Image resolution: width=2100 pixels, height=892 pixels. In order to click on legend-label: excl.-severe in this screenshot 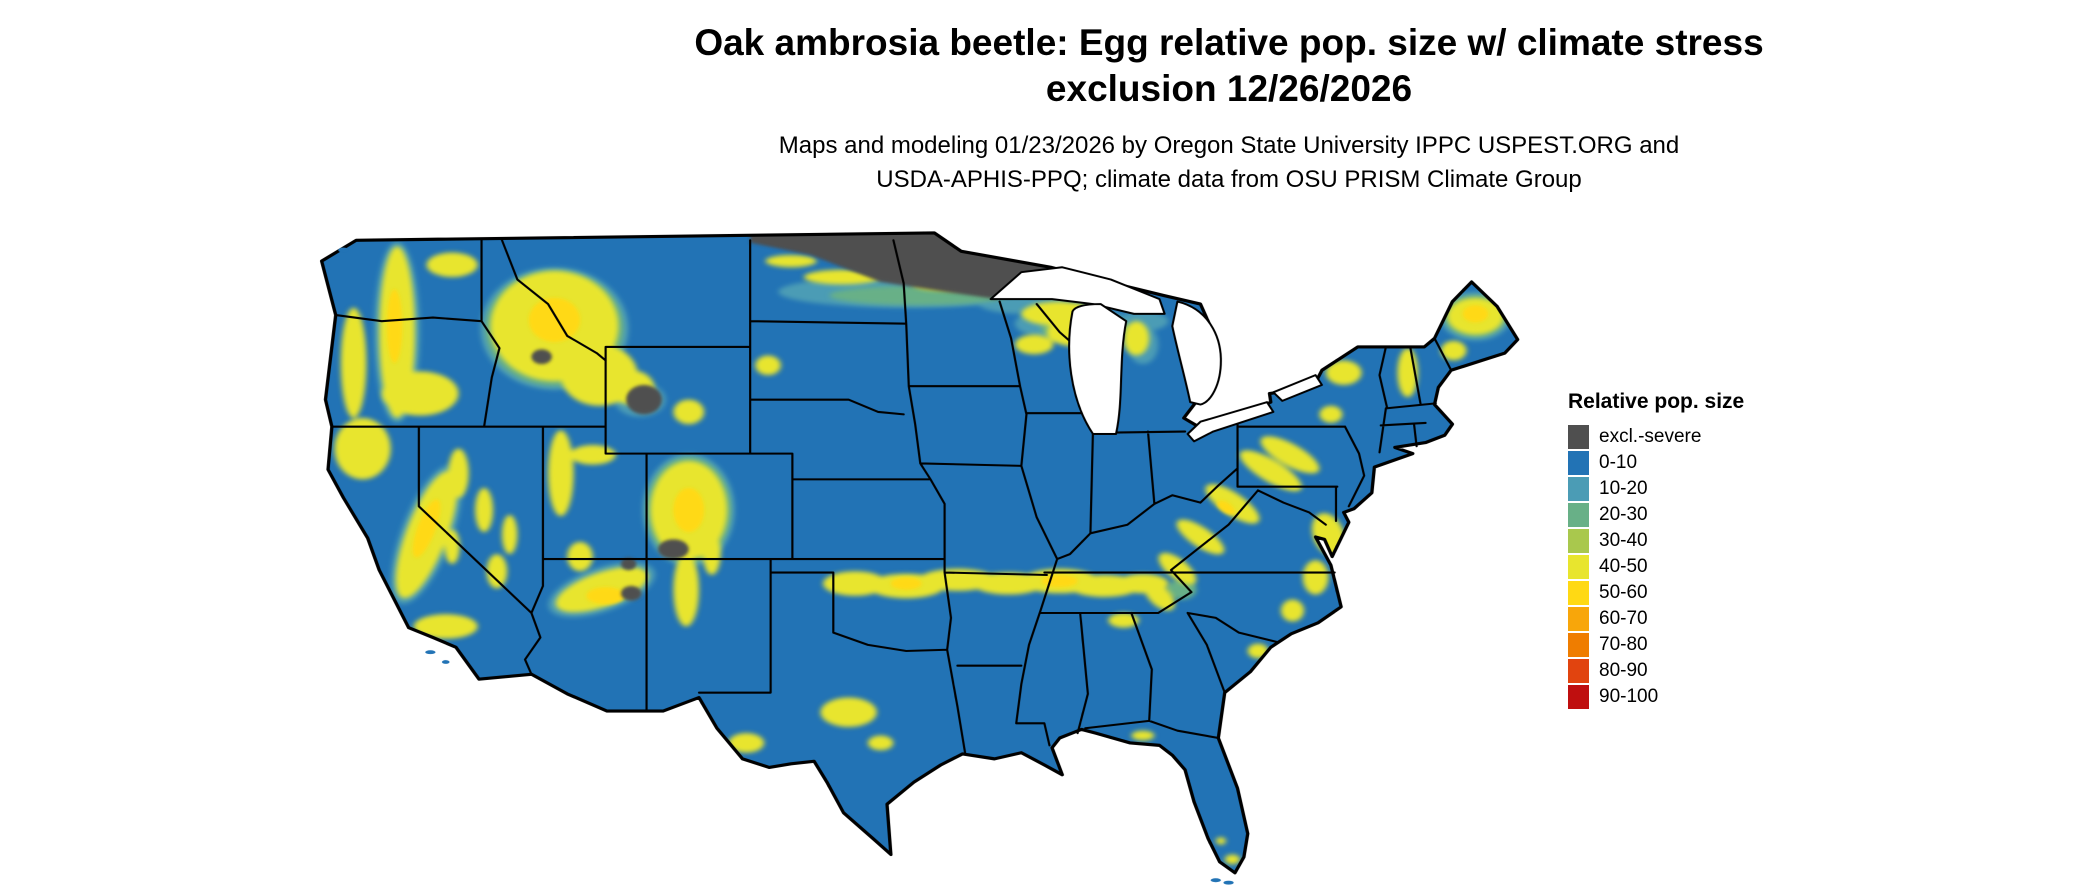, I will do `click(1650, 436)`.